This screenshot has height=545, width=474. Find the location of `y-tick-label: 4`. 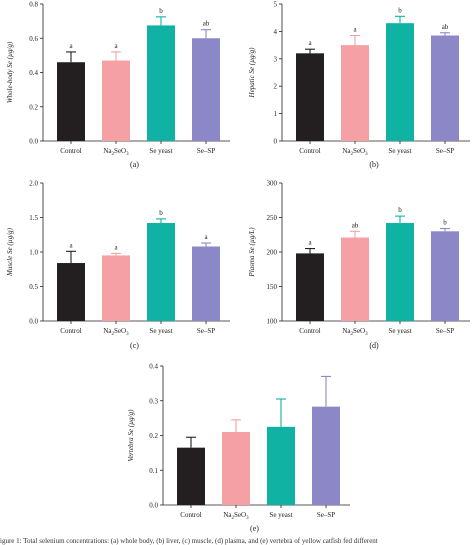

y-tick-label: 4 is located at coordinates (276, 32).